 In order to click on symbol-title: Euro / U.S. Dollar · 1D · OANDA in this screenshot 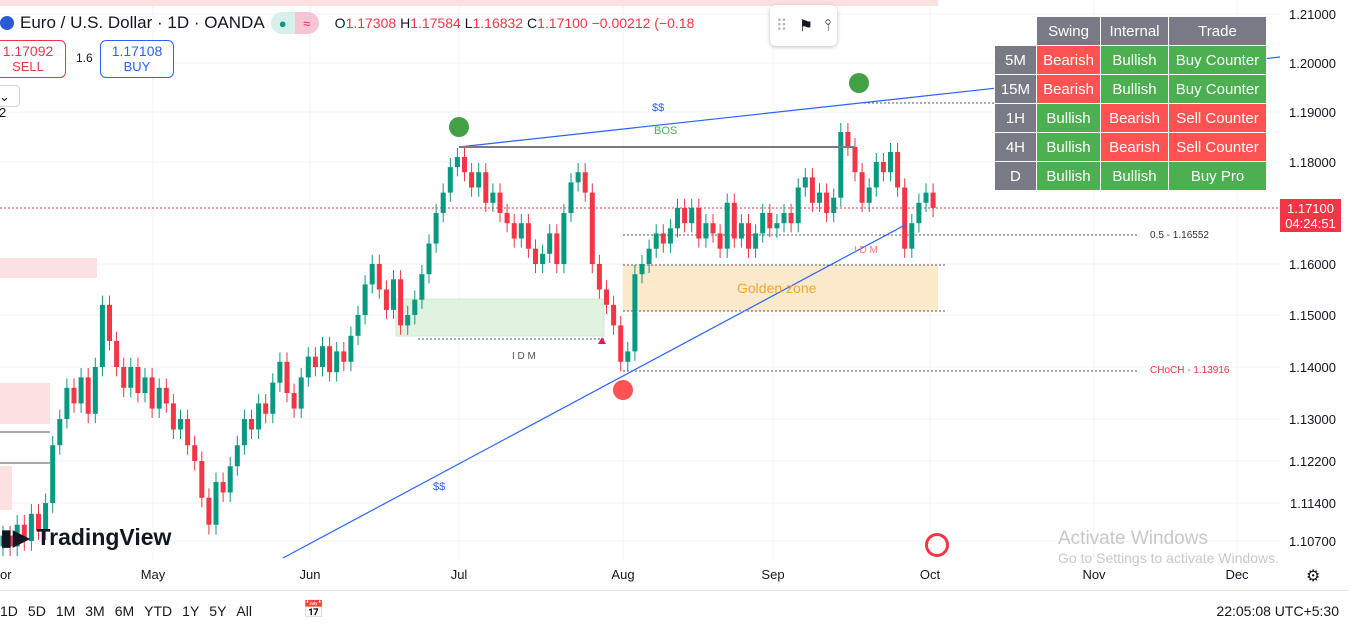, I will do `click(142, 22)`.